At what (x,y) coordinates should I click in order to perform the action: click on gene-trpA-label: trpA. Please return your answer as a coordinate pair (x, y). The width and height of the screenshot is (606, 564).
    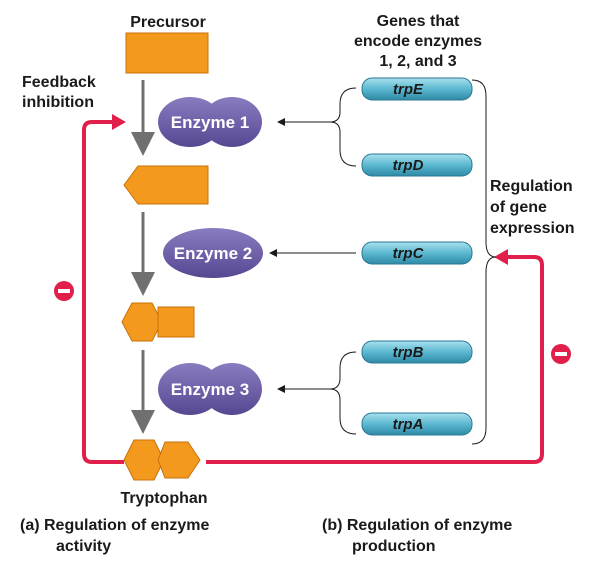
    Looking at the image, I should click on (408, 424).